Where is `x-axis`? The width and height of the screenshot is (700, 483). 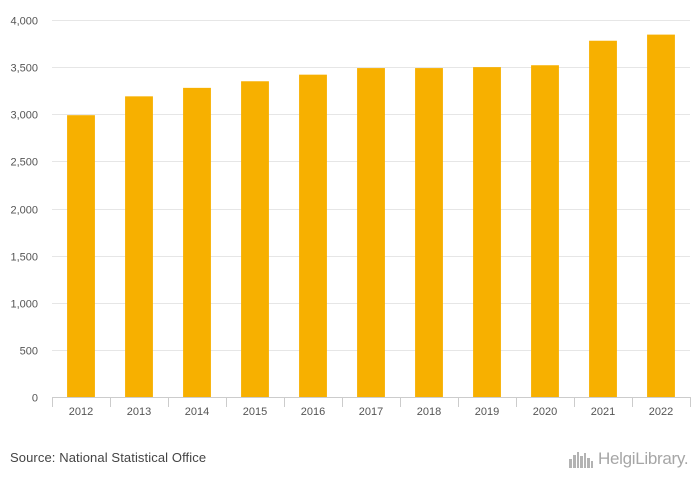 x-axis is located at coordinates (371, 402).